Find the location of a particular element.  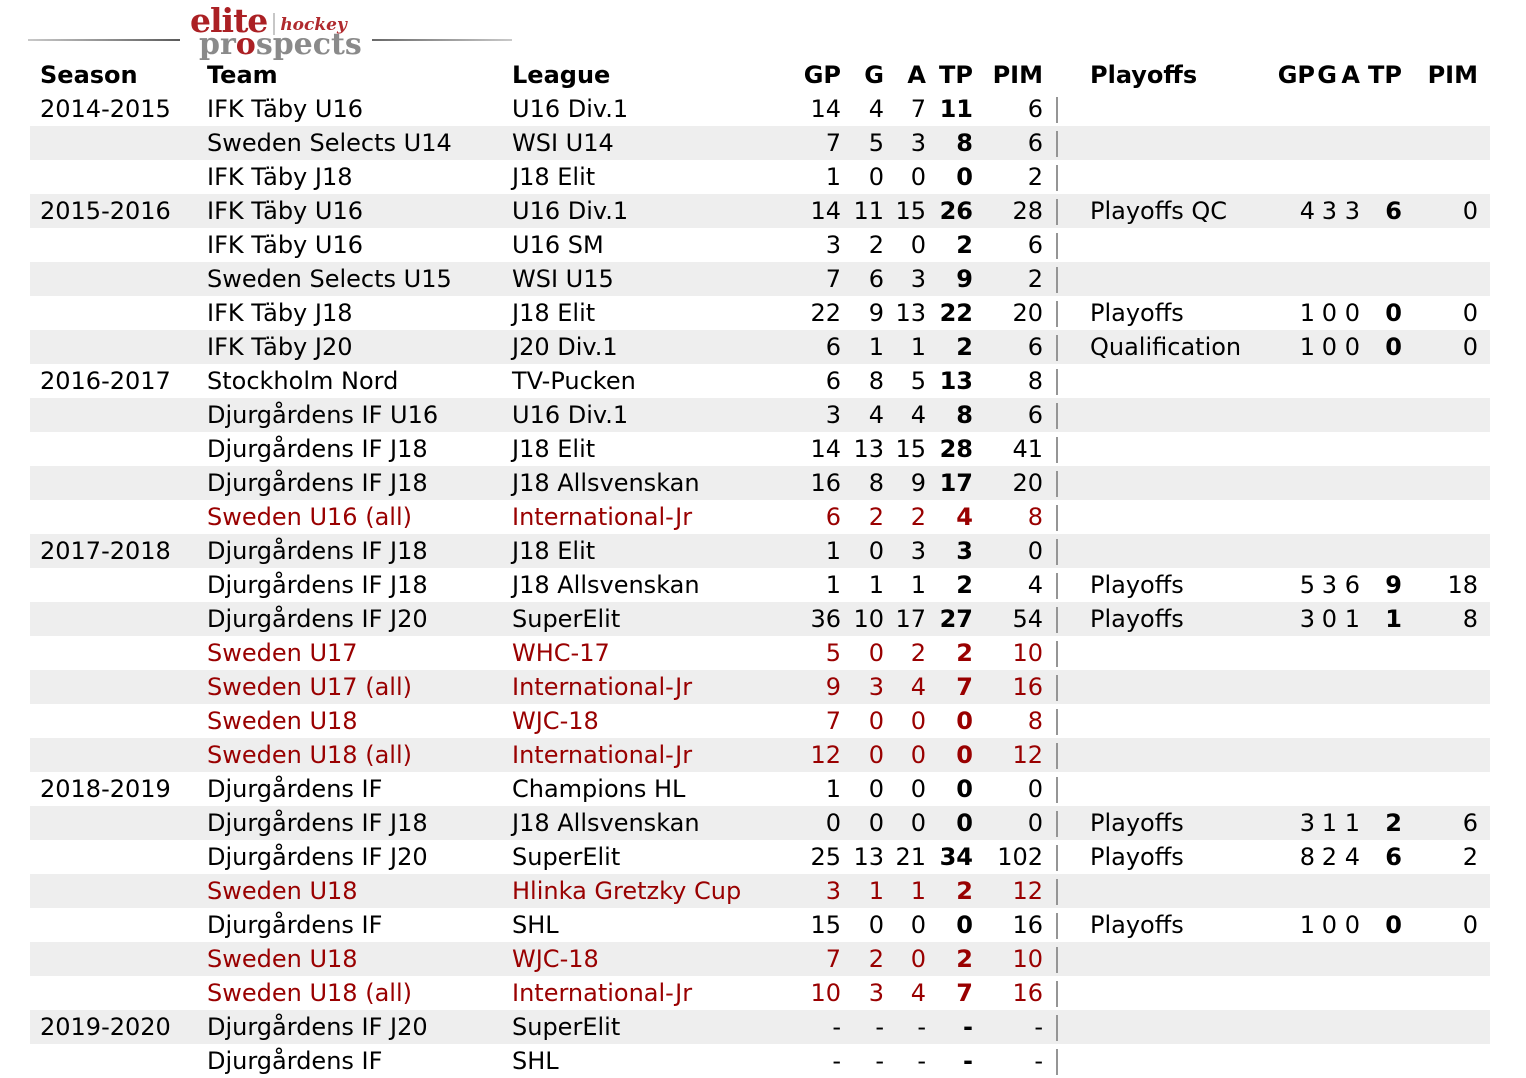

pim-cell: 10 is located at coordinates (1027, 959).